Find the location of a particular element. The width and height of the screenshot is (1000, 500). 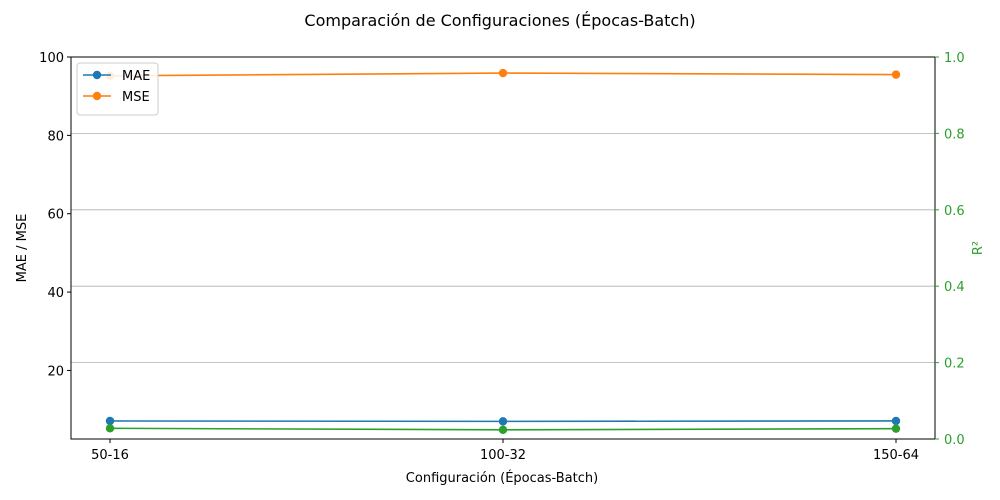

y-tick-label-right: 0.6 is located at coordinates (954, 211).